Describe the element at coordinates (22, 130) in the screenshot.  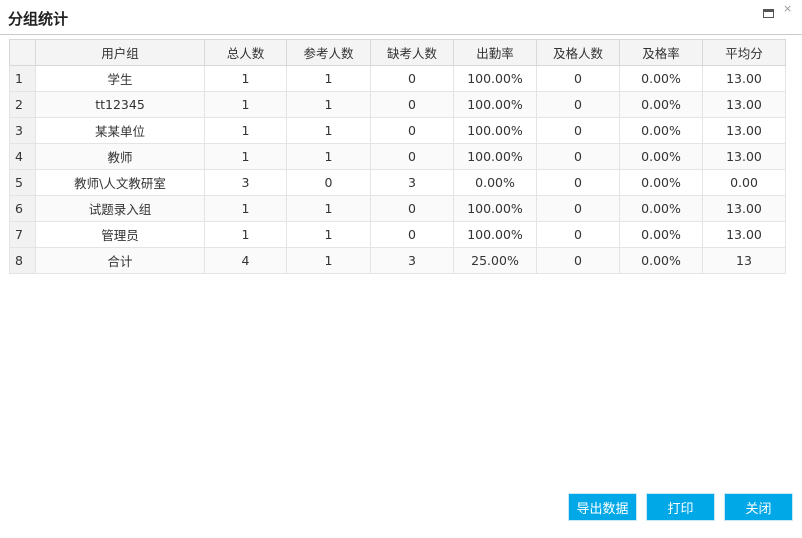
I see `row-number: 3` at that location.